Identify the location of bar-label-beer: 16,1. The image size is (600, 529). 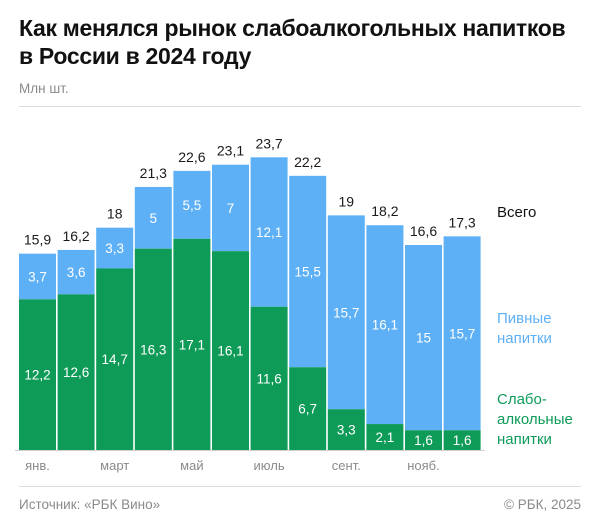
(385, 325).